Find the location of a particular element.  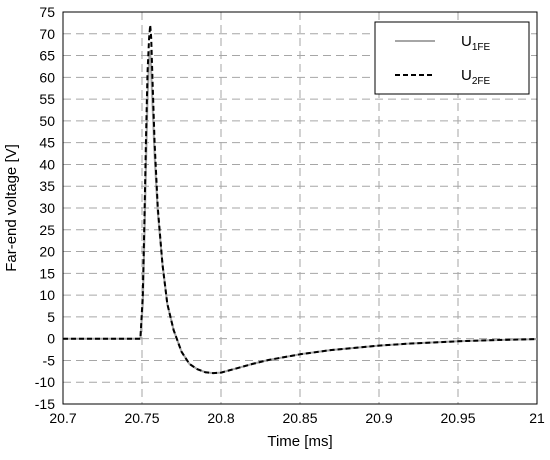

legend-label-u2fe: U2FE is located at coordinates (476, 77).